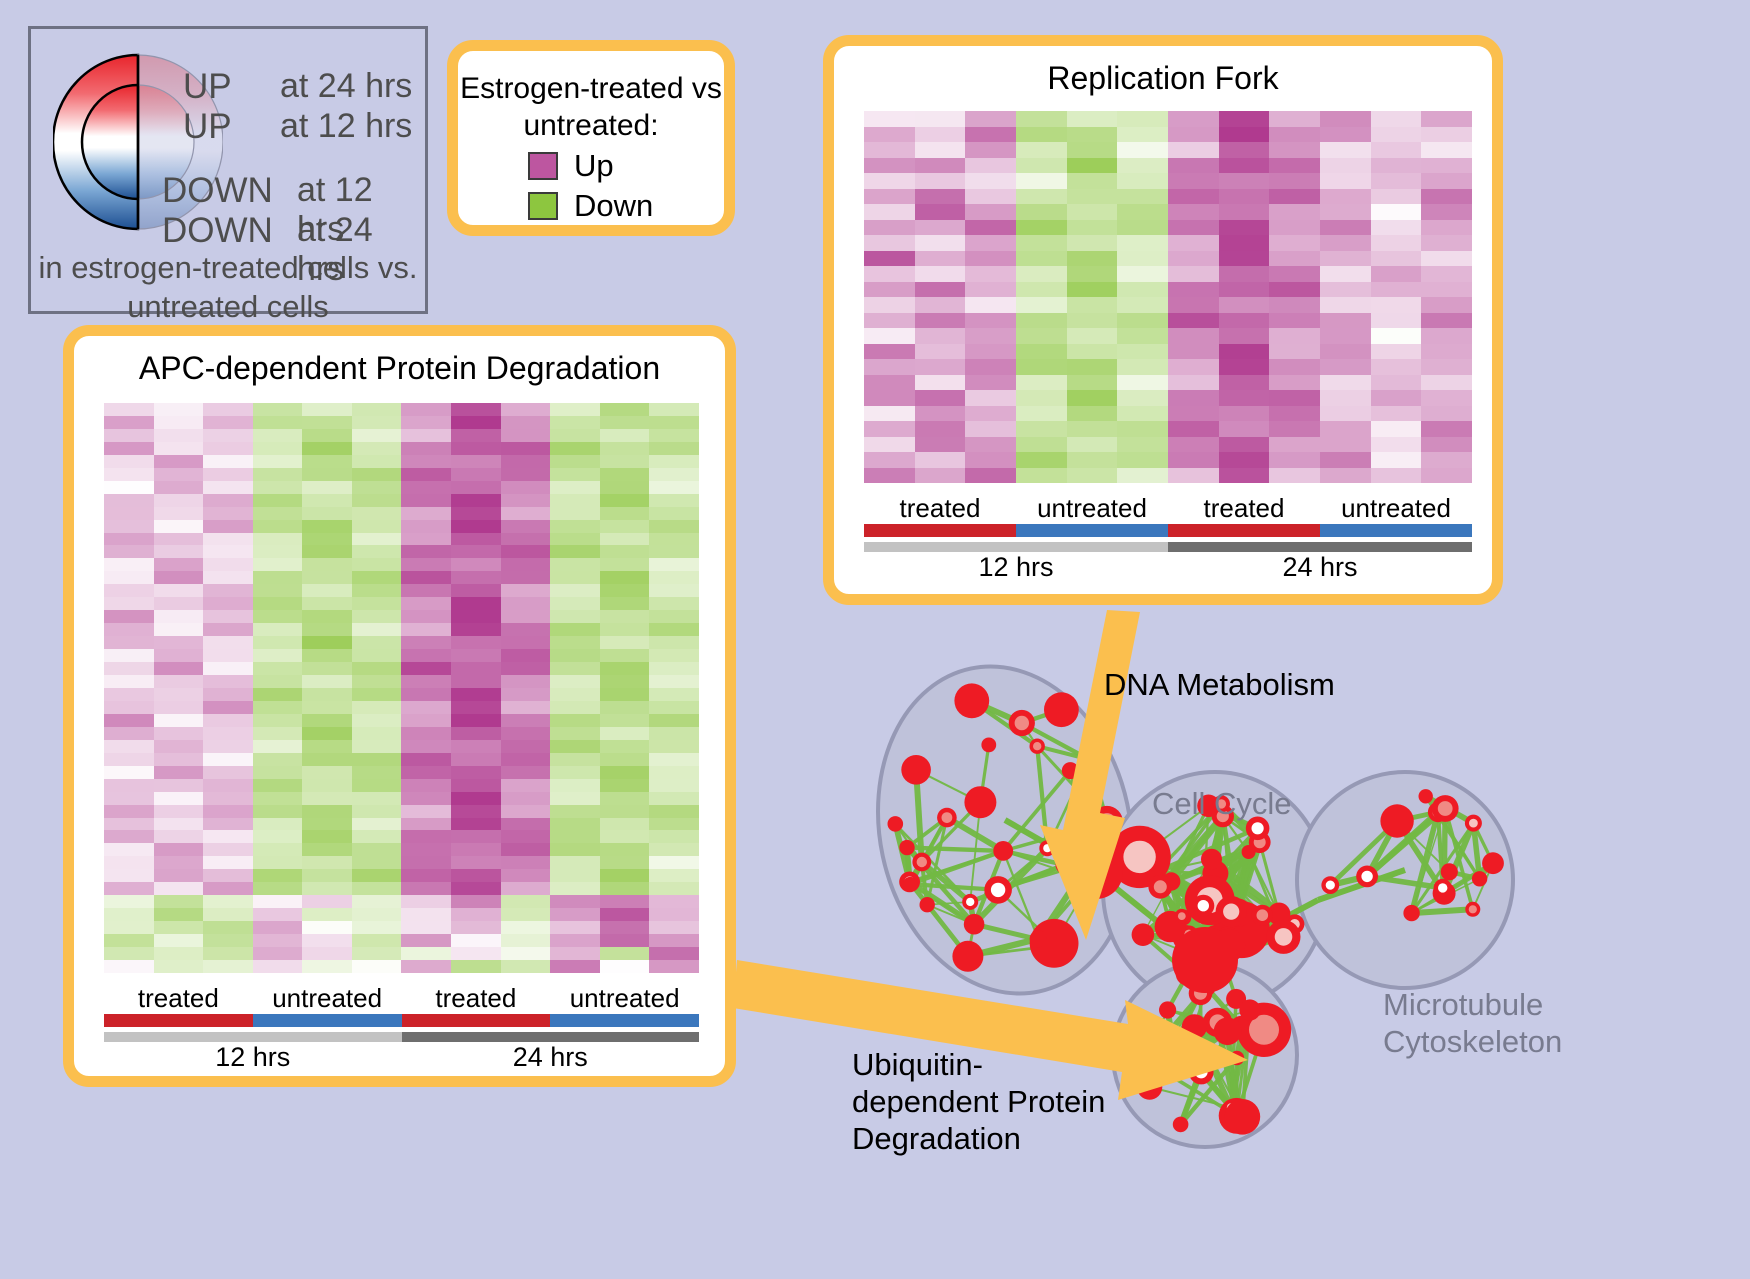 Image resolution: width=1750 pixels, height=1279 pixels. Describe the element at coordinates (1320, 567) in the screenshot. I see `time-label: 24 hrs` at that location.